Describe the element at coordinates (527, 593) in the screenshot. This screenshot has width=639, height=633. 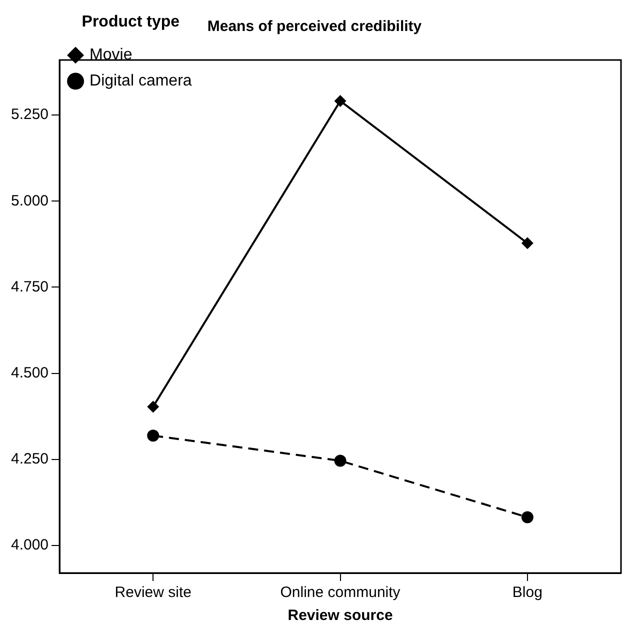
I see `x-tick-label: Blog` at that location.